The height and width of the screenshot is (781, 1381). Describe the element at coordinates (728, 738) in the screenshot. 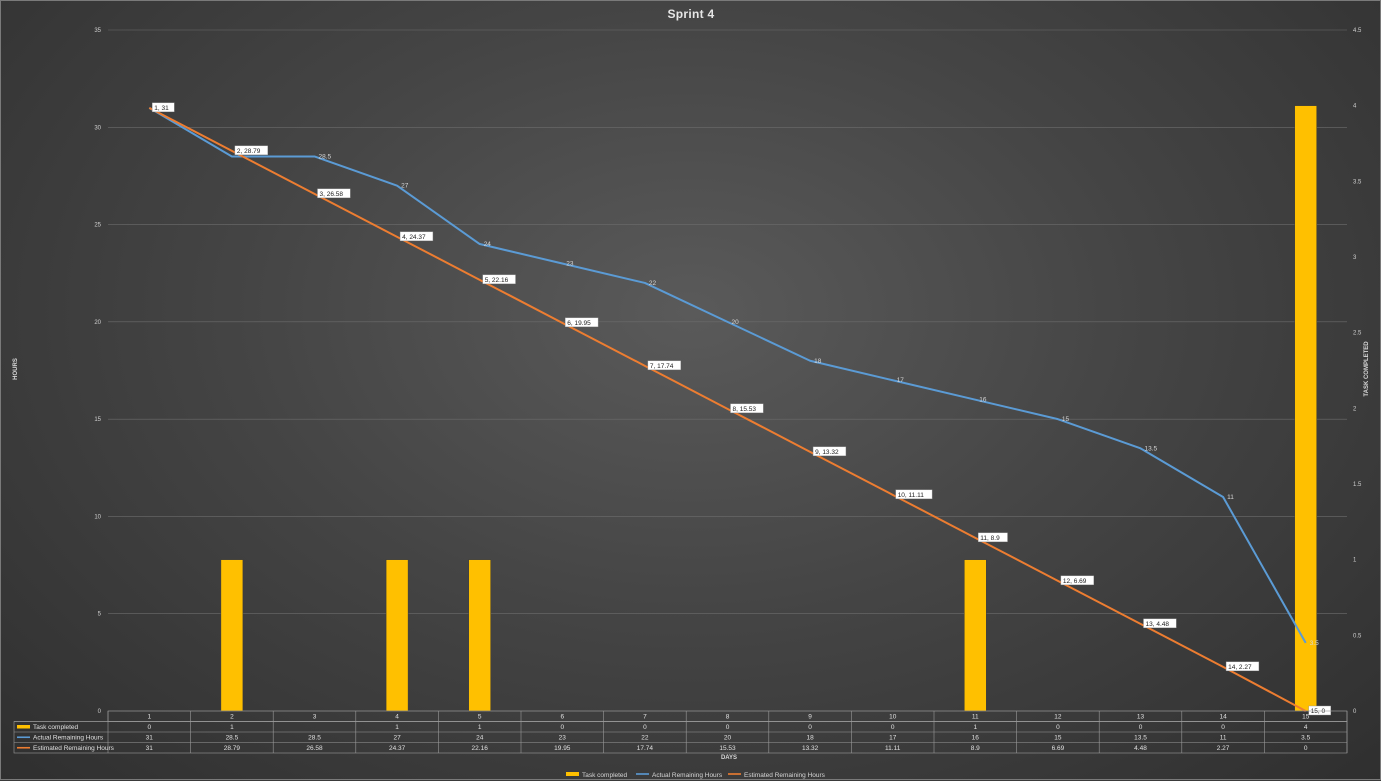

I see `table-cell: 20` at that location.